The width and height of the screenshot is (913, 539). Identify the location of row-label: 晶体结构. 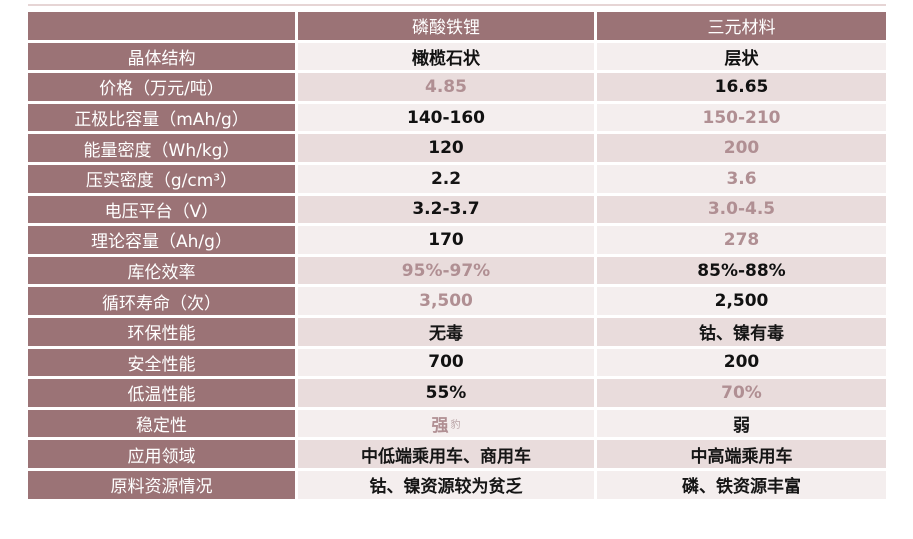
(161, 56).